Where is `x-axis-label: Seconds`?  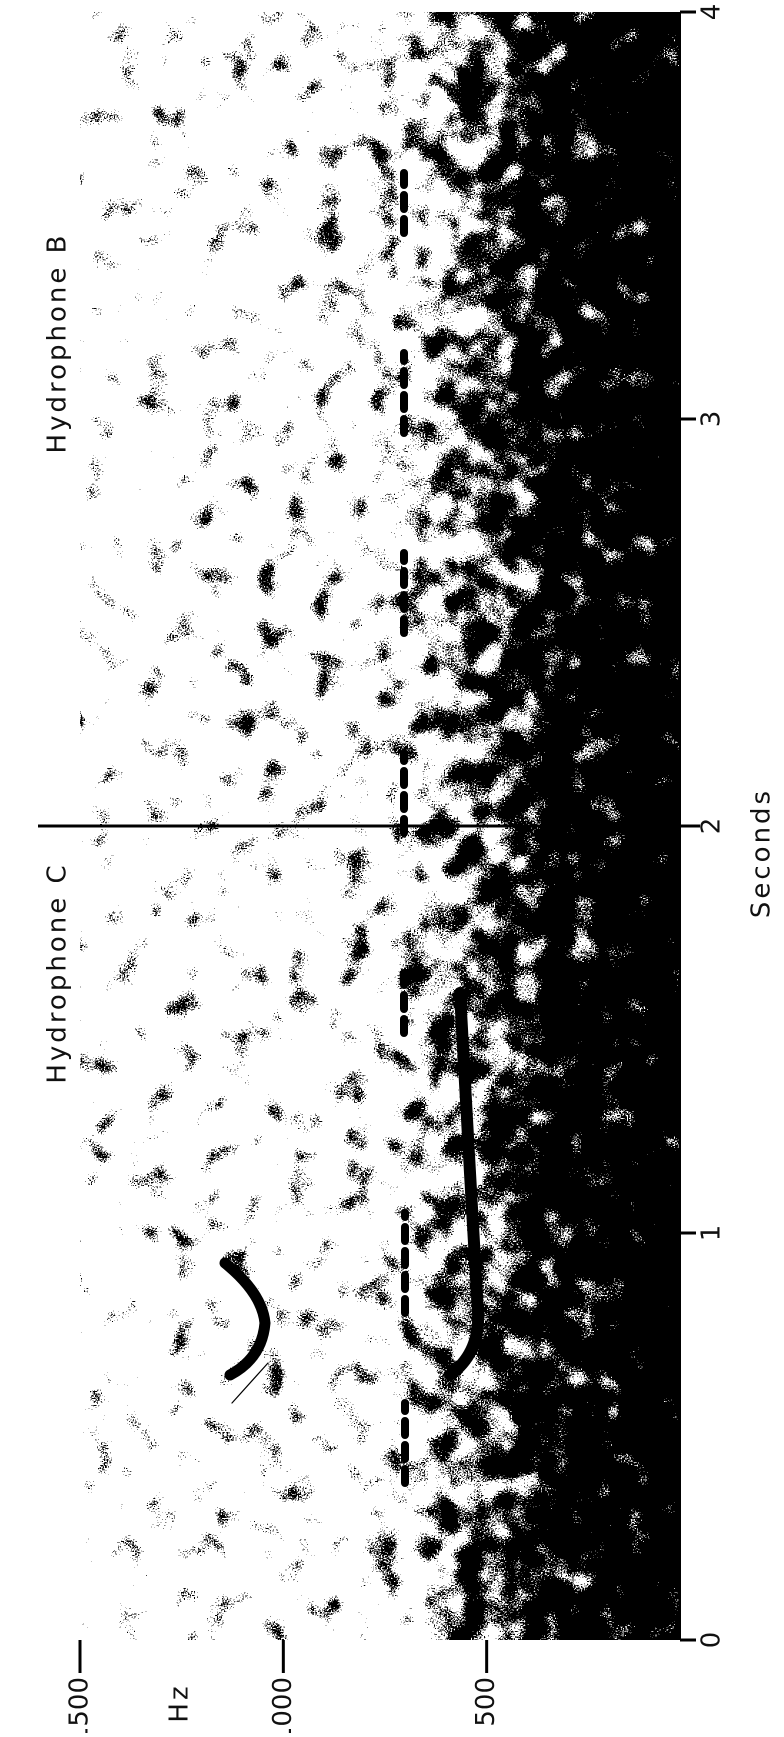
x-axis-label: Seconds is located at coordinates (762, 853).